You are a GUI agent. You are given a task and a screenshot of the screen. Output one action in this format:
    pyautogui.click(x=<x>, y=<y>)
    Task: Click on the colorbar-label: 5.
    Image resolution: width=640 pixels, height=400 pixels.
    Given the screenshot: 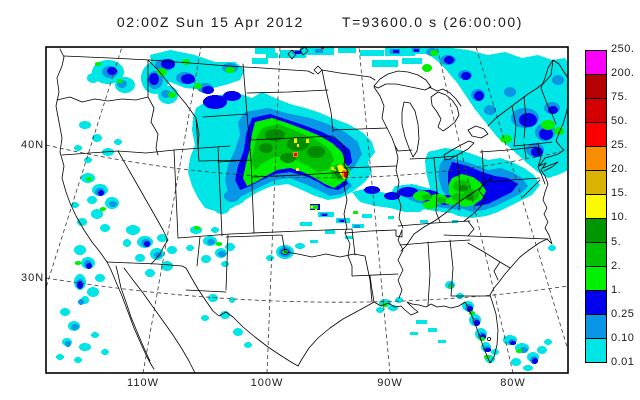 What is the action you would take?
    pyautogui.click(x=616, y=242)
    